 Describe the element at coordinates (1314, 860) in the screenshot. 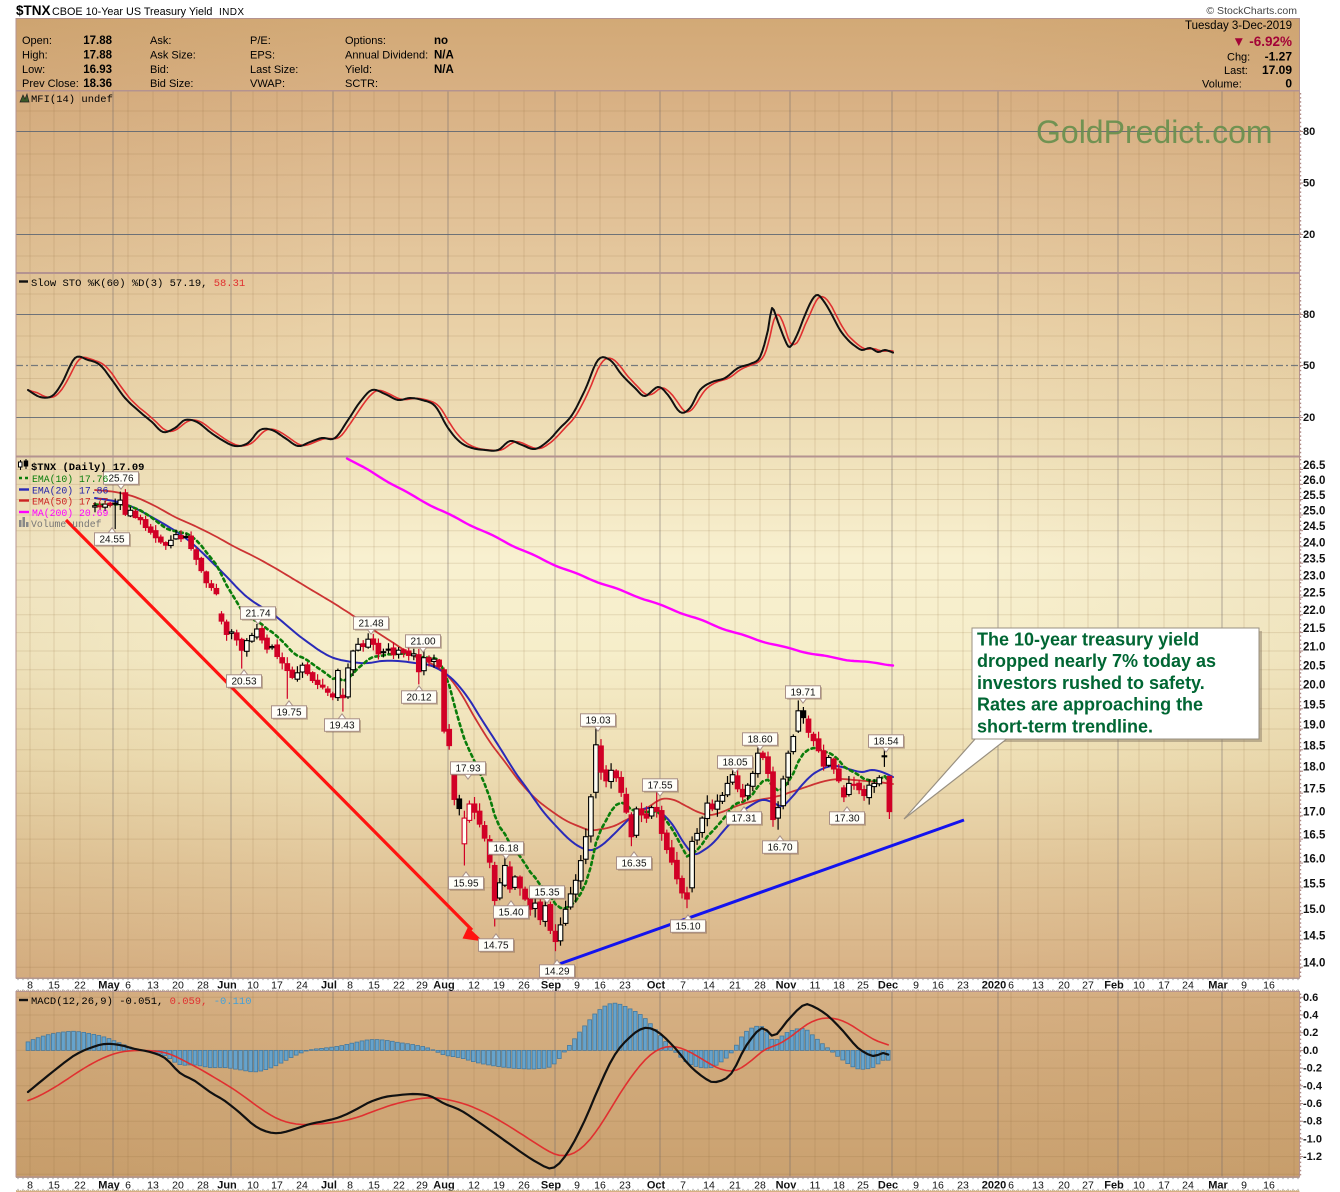

I see `svg-text: 16.0` at that location.